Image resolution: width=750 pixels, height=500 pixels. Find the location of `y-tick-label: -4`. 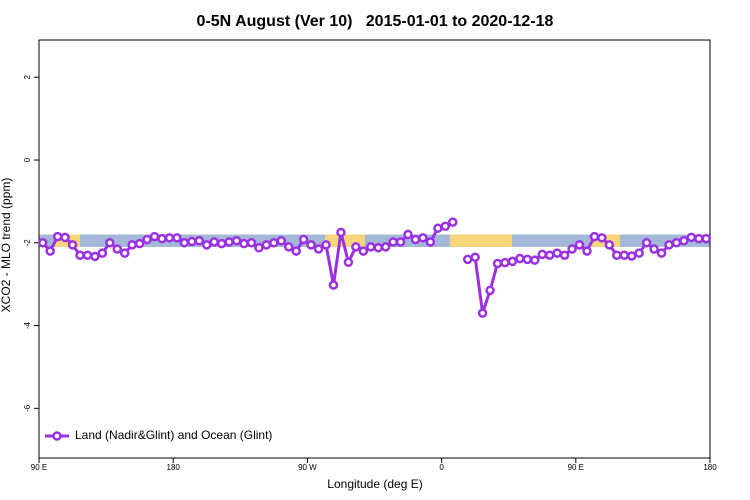

y-tick-label: -4 is located at coordinates (27, 325).